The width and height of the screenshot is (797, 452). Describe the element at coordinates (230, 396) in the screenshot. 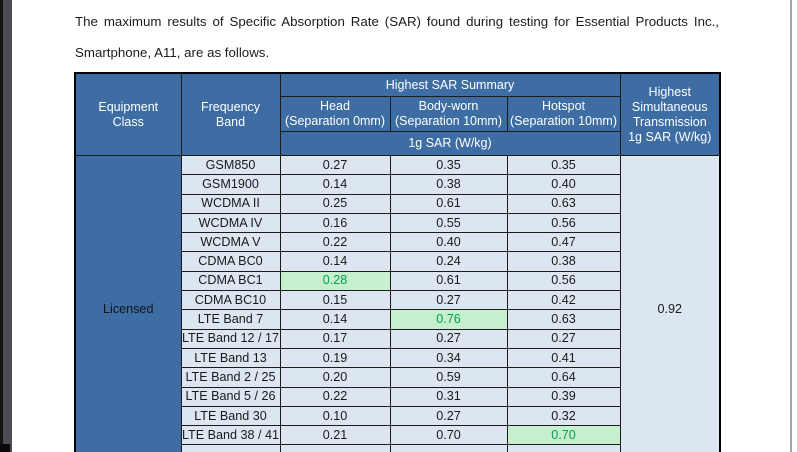

I see `frequency-band-cell: LTE Band 5 / 26` at that location.